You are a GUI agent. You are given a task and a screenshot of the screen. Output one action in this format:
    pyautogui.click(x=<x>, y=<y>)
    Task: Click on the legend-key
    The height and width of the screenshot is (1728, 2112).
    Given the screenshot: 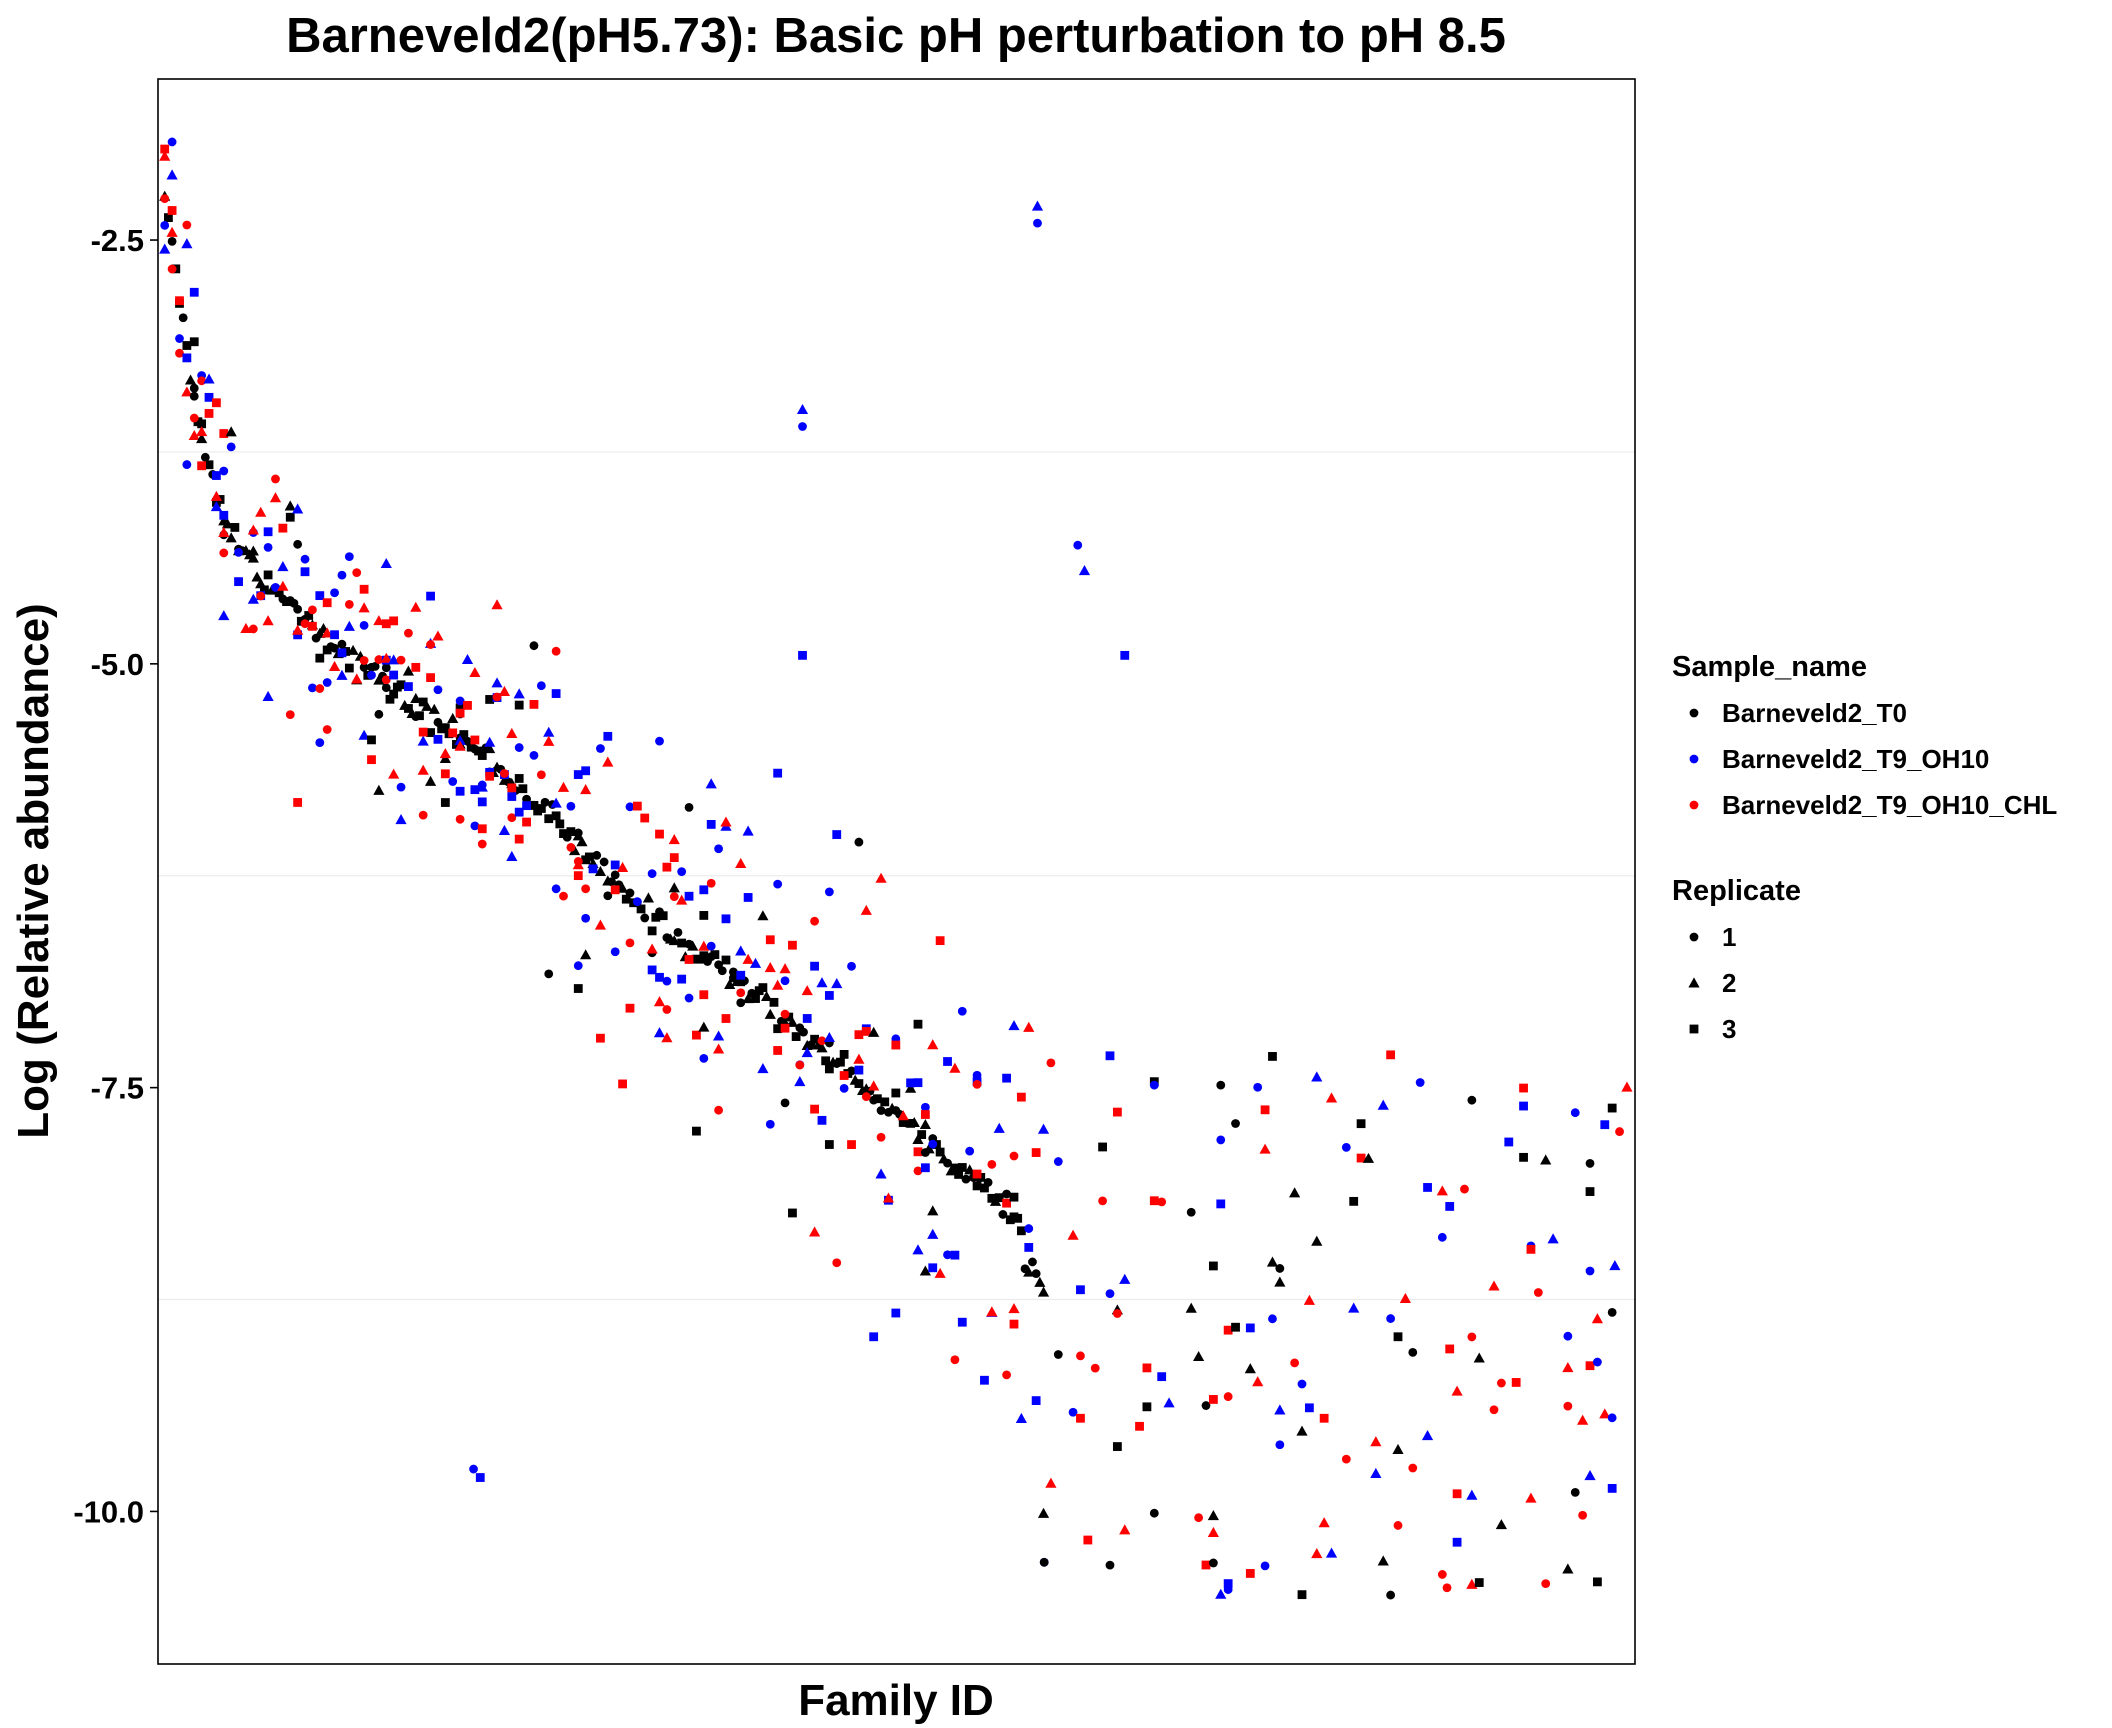 What is the action you would take?
    pyautogui.click(x=1694, y=759)
    